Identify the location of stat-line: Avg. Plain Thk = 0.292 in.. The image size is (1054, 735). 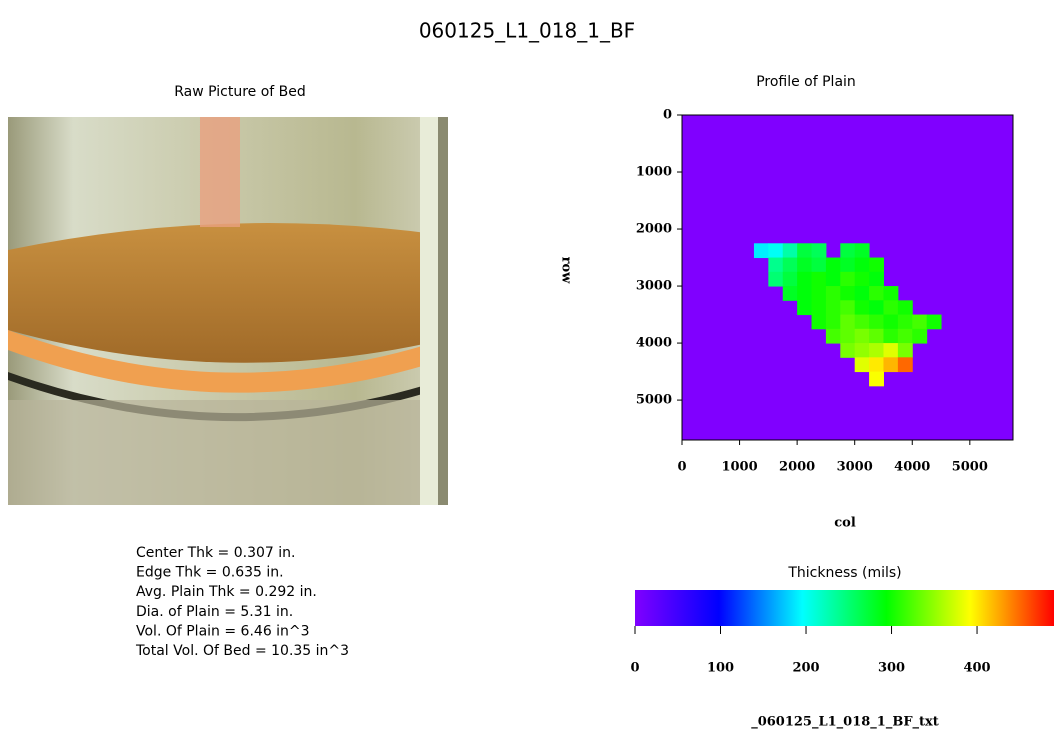
(226, 592).